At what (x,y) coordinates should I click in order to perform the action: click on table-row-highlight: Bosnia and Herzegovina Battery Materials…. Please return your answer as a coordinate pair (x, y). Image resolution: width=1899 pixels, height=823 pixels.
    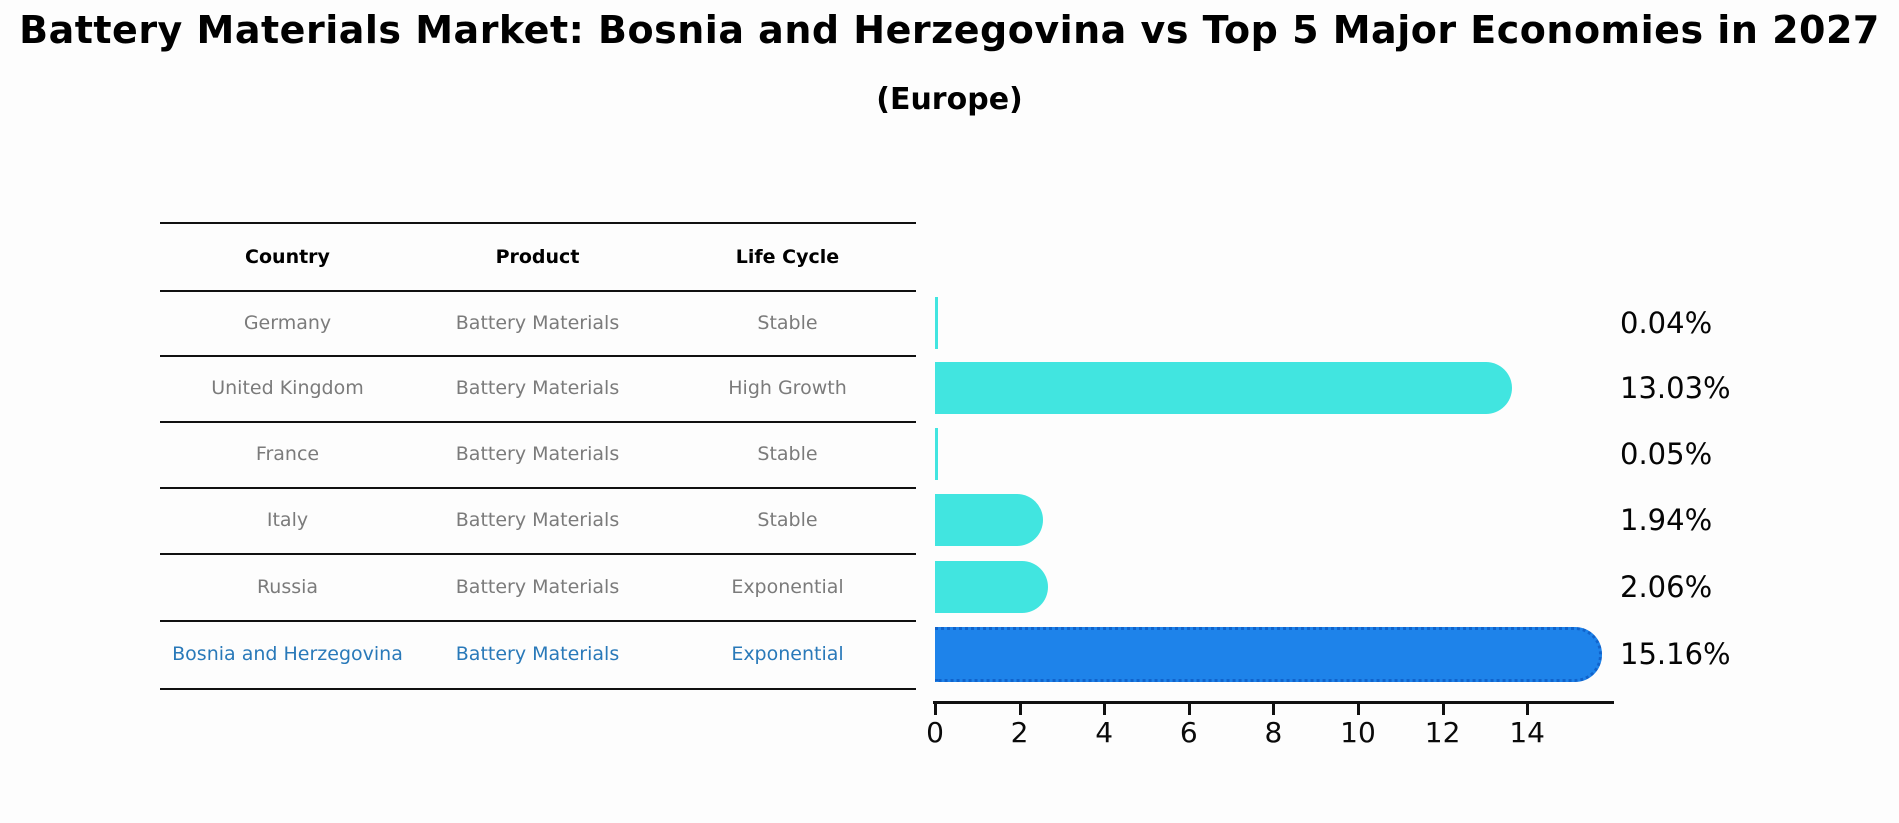
    Looking at the image, I should click on (537, 654).